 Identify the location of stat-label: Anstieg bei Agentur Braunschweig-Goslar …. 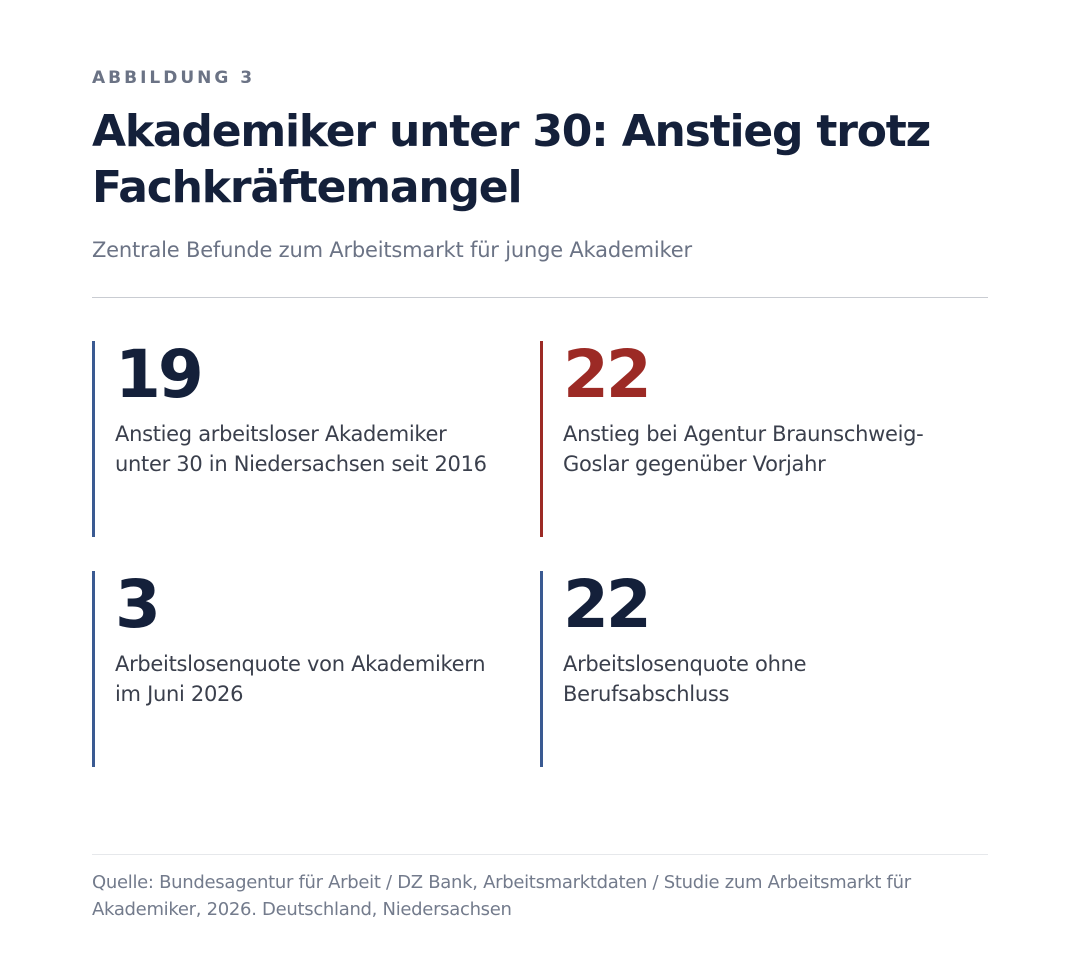
(743, 449).